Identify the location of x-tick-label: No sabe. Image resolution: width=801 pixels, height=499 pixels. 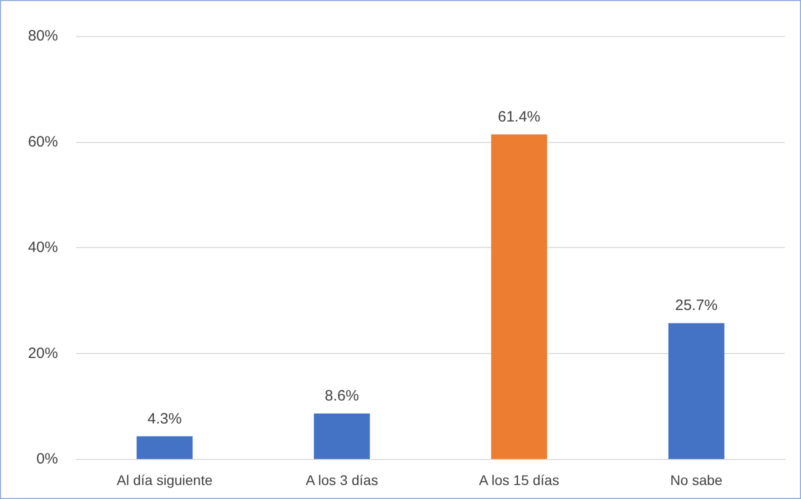
(696, 480).